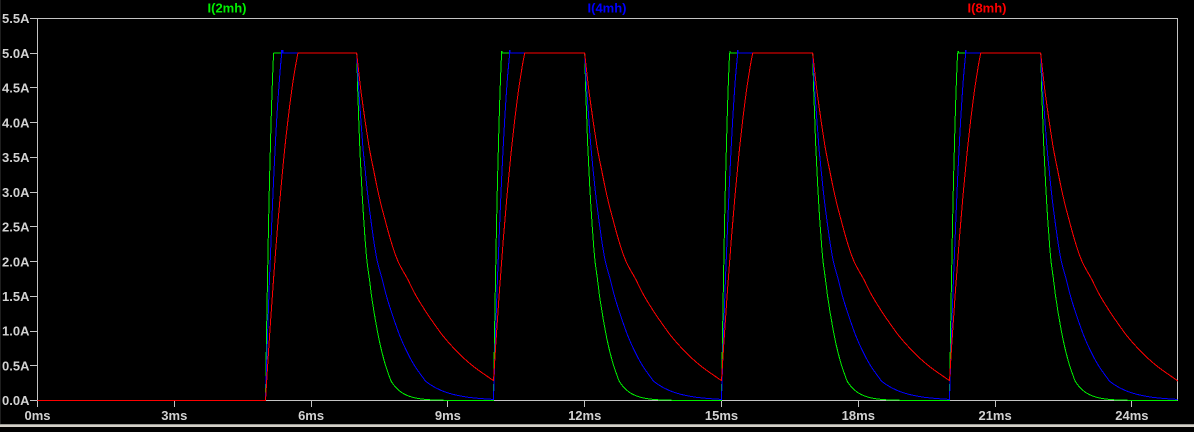  Describe the element at coordinates (227, 8) in the screenshot. I see `svg-text: I(2mh)` at that location.